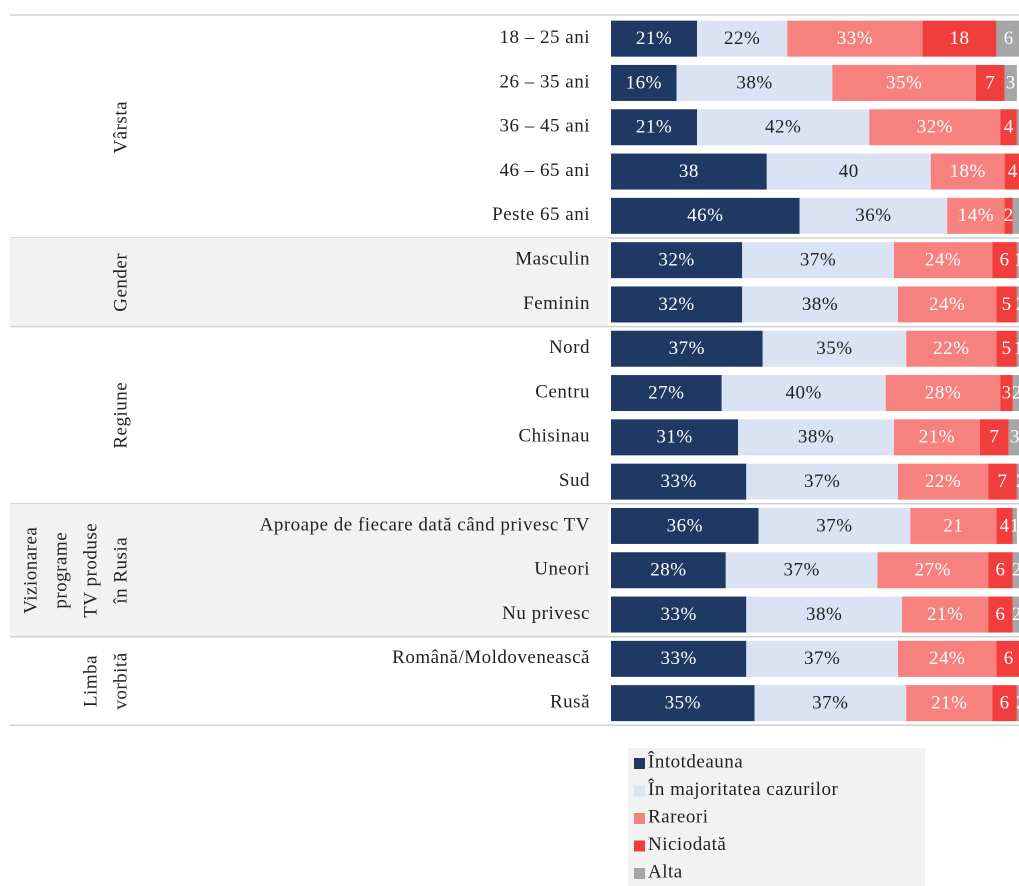 The height and width of the screenshot is (886, 1019). I want to click on data-label: 5, so click(1007, 348).